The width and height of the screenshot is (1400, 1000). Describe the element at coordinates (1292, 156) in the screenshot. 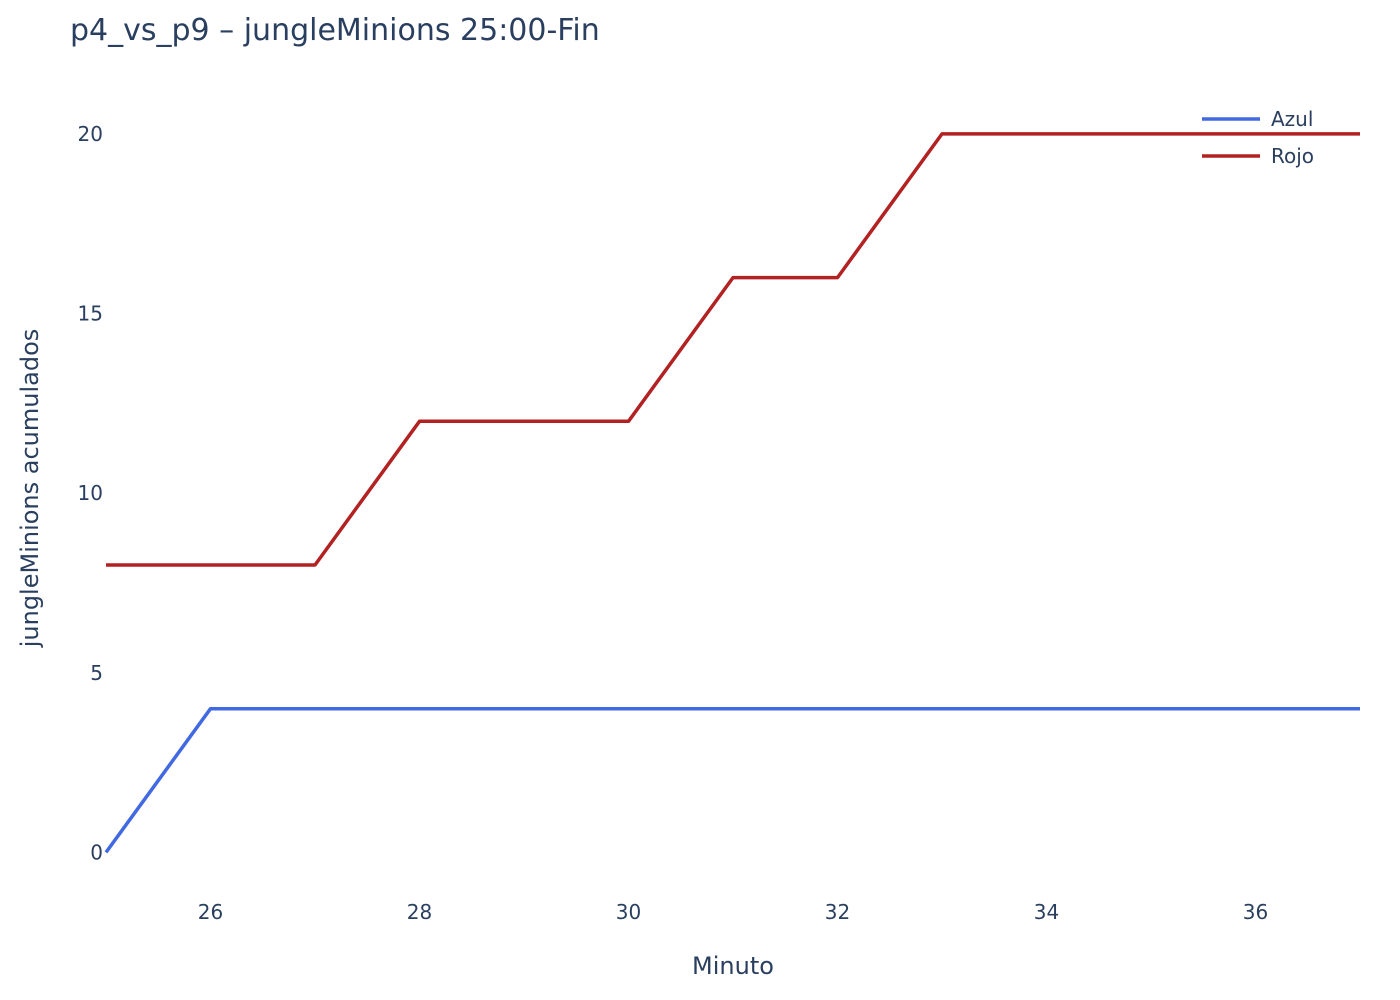

I see `legend-label: Rojo` at that location.